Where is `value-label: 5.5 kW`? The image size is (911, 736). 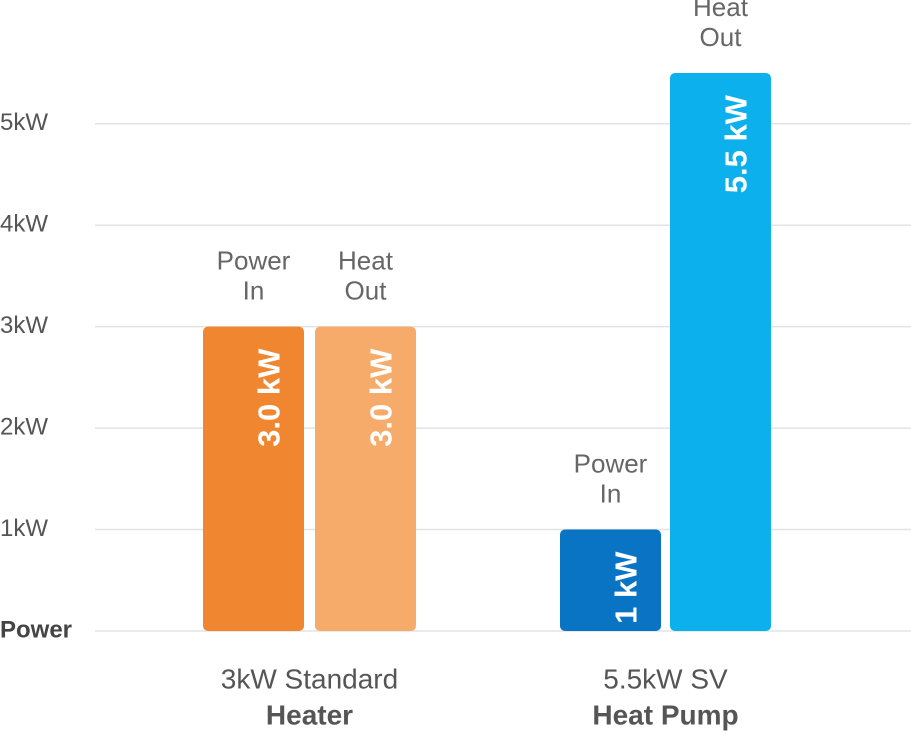 value-label: 5.5 kW is located at coordinates (736, 143).